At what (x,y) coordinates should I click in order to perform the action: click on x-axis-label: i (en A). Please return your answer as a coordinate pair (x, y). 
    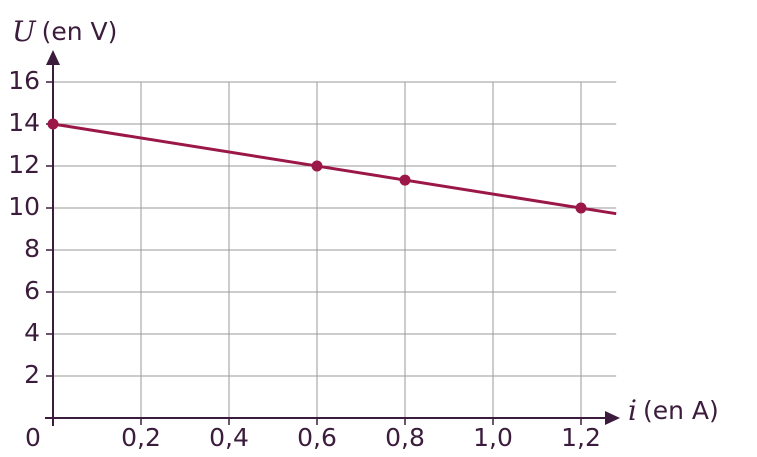
    Looking at the image, I should click on (673, 410).